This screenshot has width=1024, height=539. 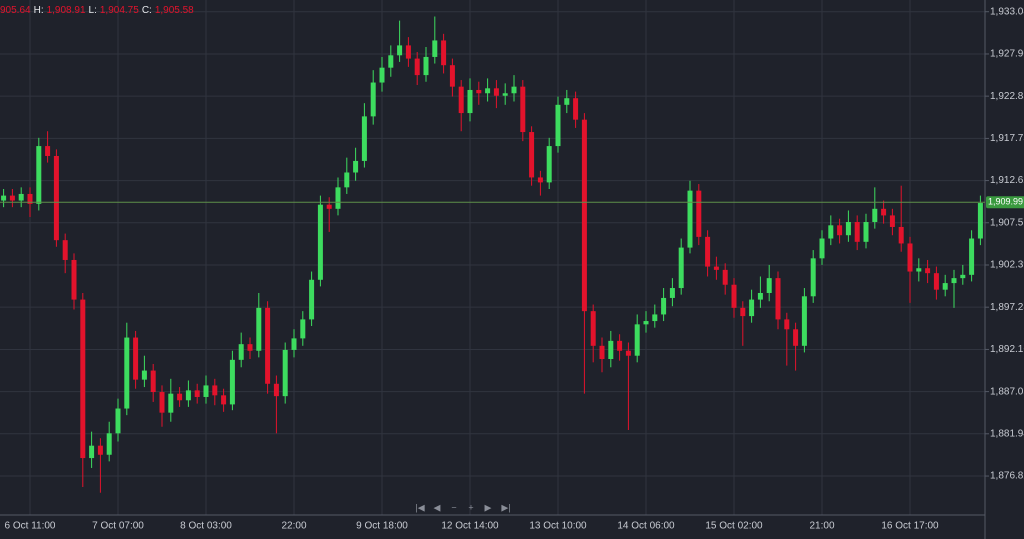 What do you see at coordinates (1007, 11) in the screenshot?
I see `y-tick-label: 1,933.08` at bounding box center [1007, 11].